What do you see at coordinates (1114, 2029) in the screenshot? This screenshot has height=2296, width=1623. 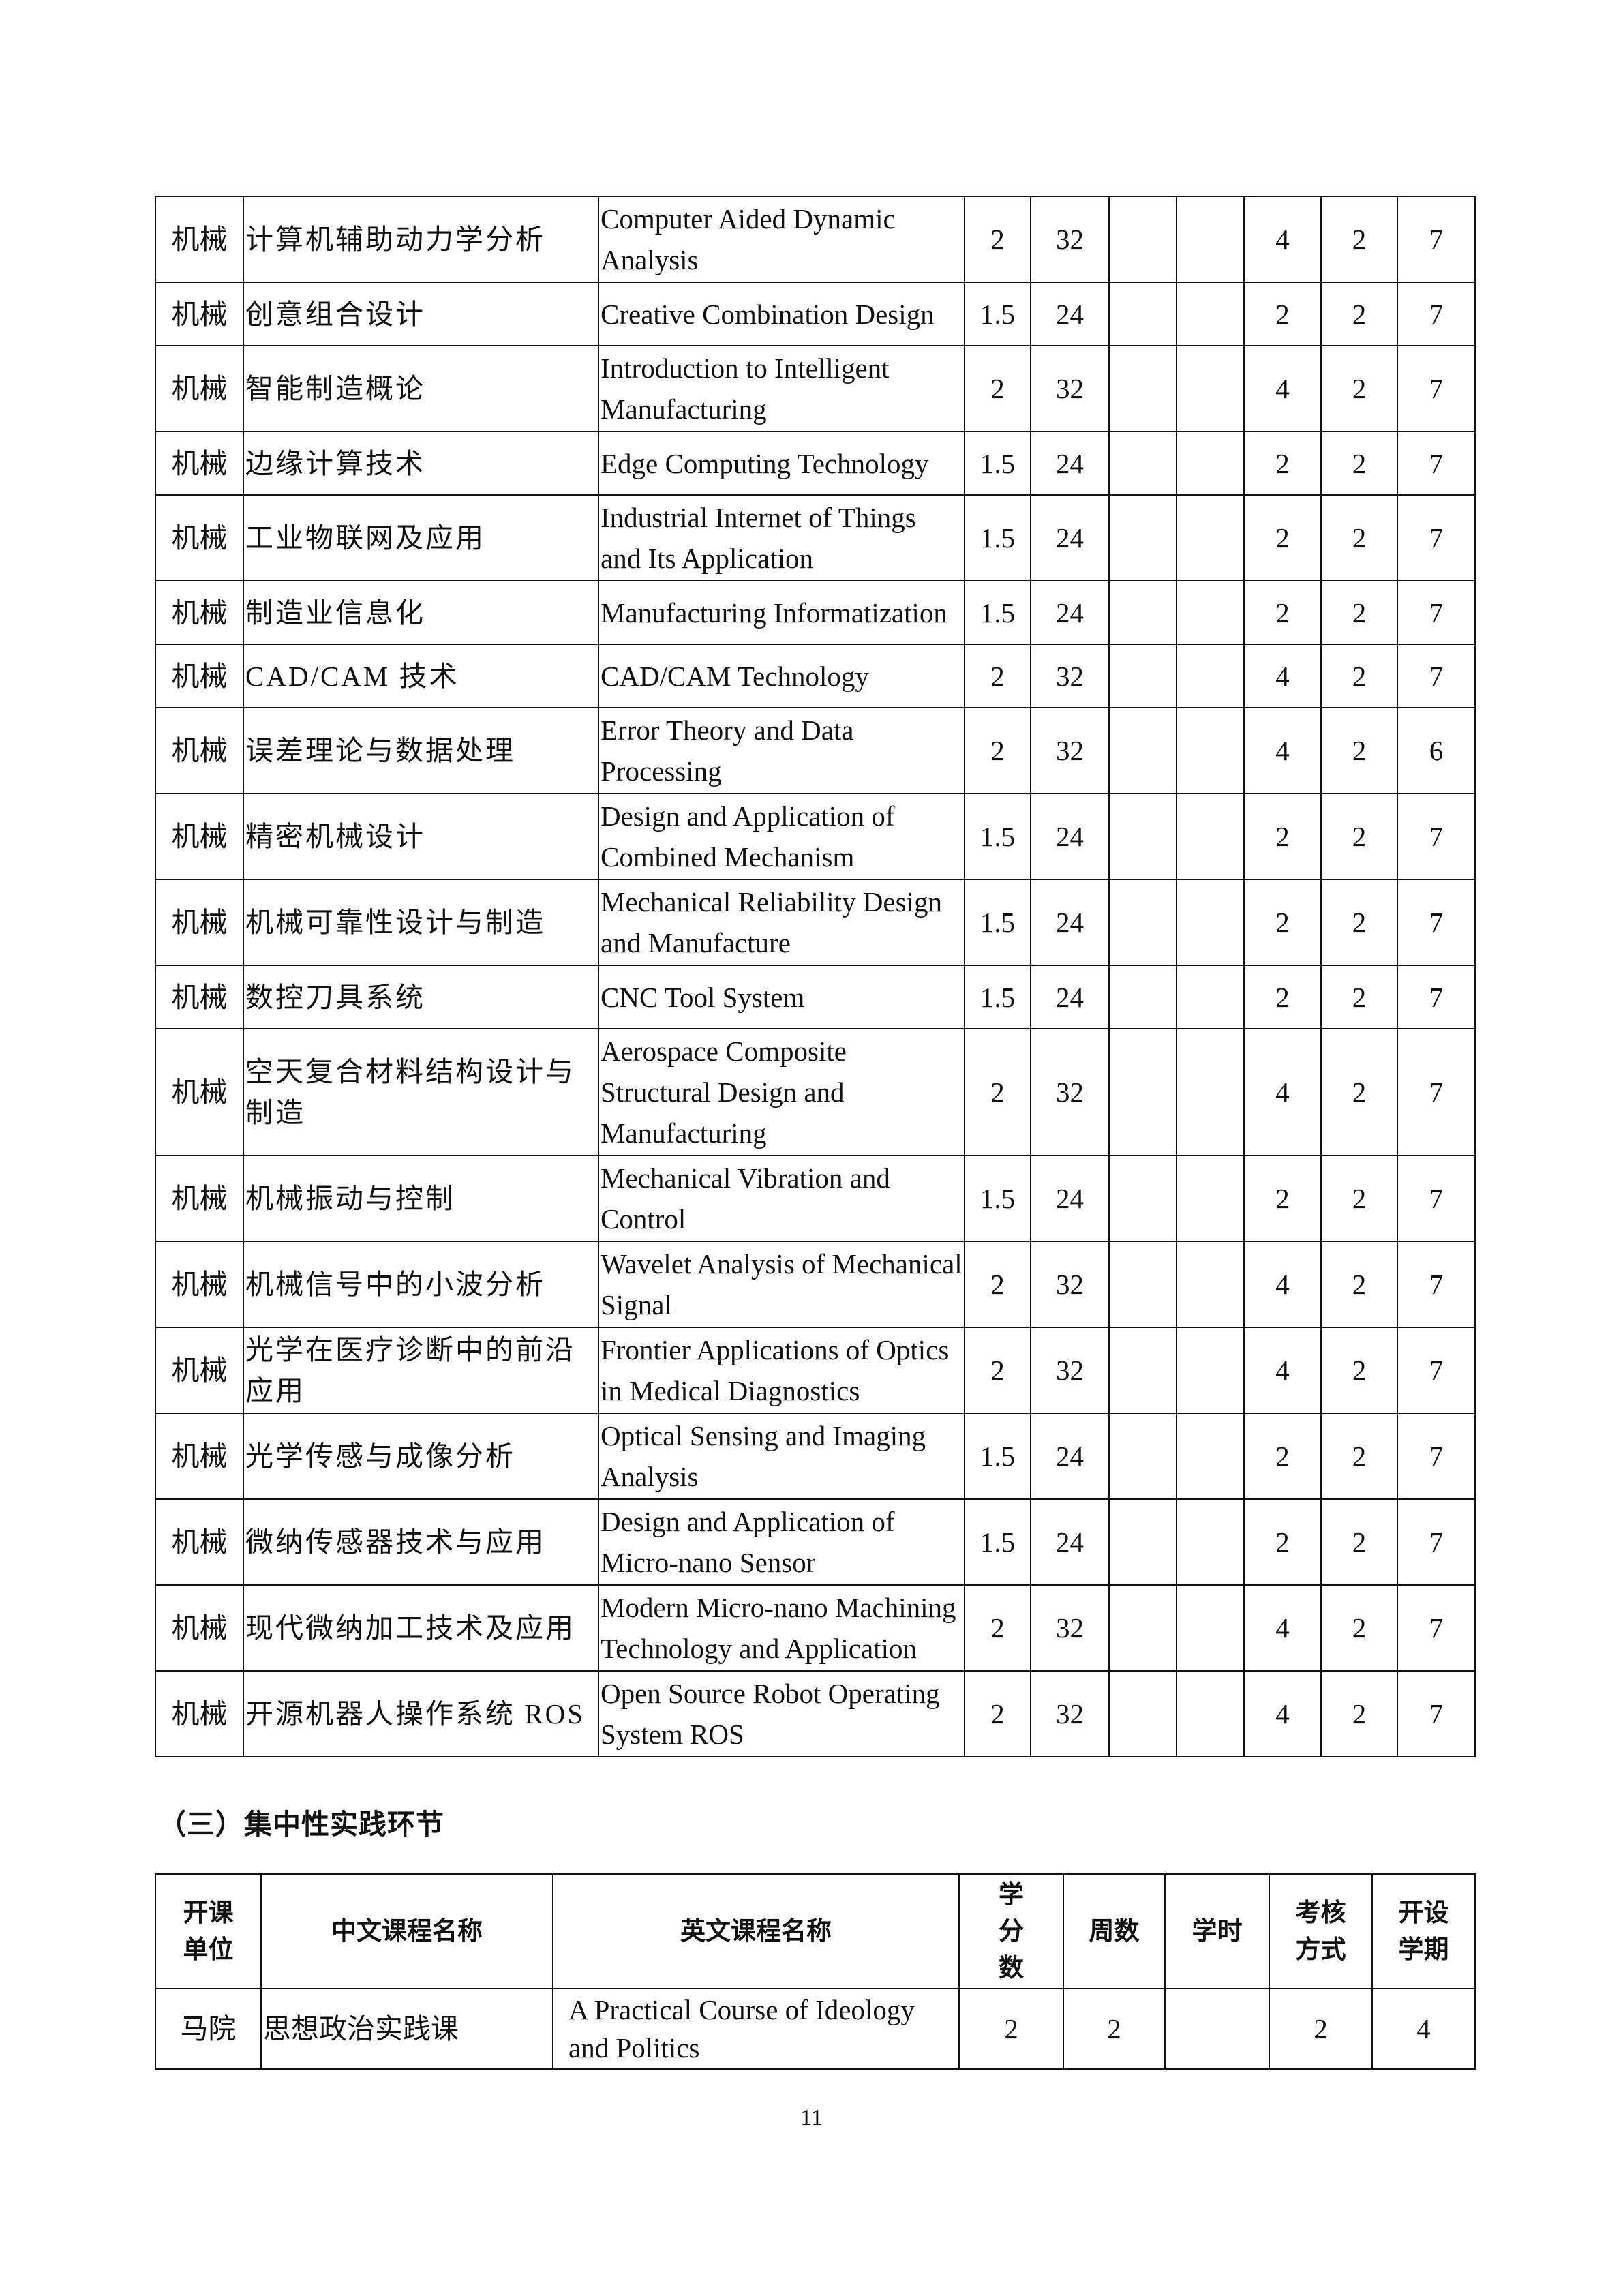 I see `weeks-cell: 2` at bounding box center [1114, 2029].